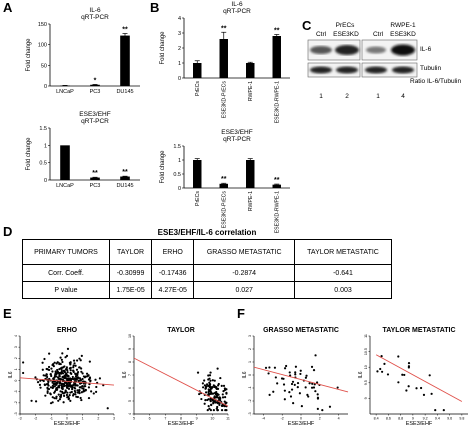 This screenshot has width=474, height=426. I want to click on y-tick-label: 9, so click(366, 398).